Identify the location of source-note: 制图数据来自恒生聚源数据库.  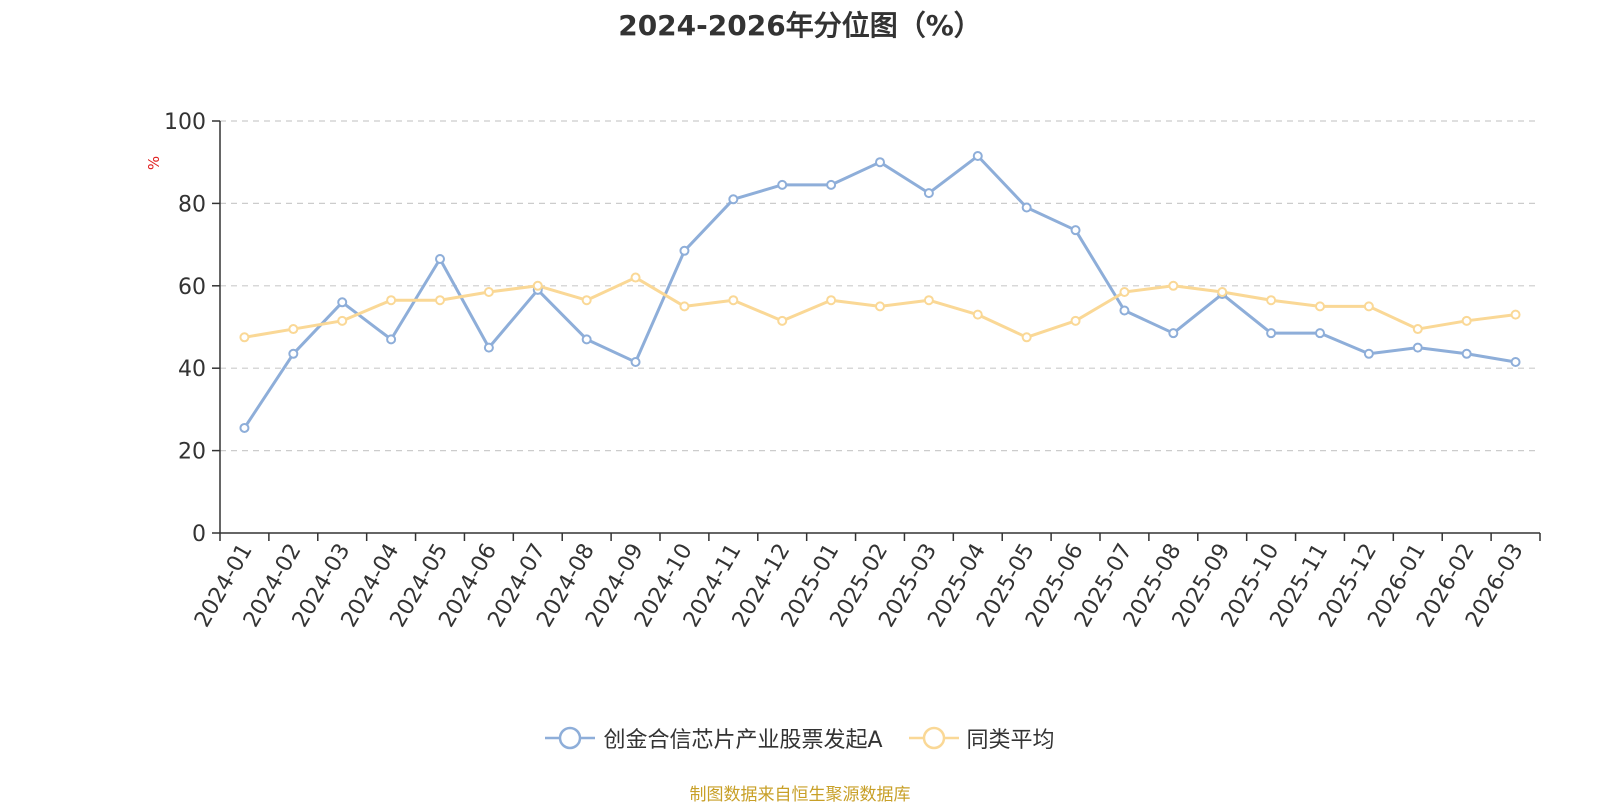
(800, 795).